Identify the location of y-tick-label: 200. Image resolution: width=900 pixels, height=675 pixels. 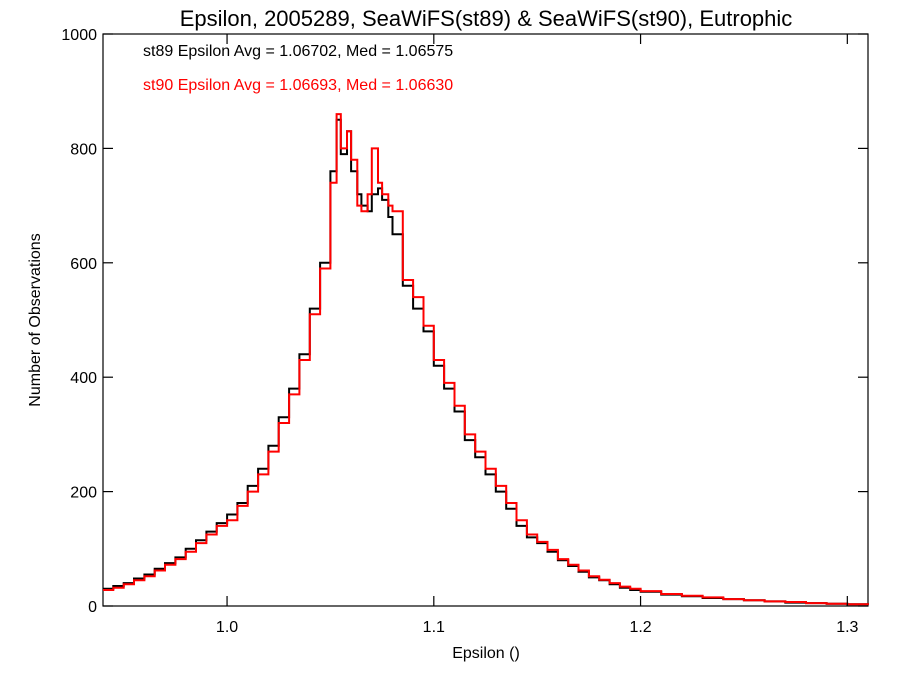
(83, 493).